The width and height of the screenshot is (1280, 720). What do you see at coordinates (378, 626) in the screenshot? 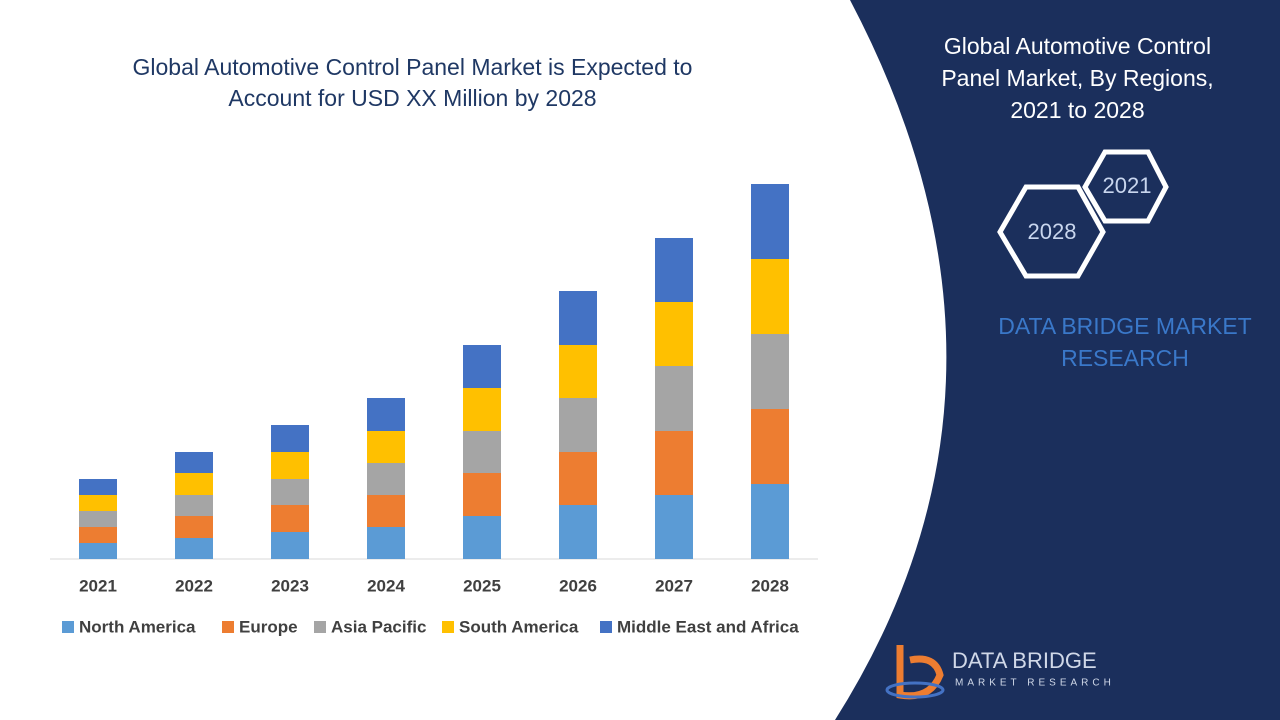
I see `legend-label: Asia Pacific` at bounding box center [378, 626].